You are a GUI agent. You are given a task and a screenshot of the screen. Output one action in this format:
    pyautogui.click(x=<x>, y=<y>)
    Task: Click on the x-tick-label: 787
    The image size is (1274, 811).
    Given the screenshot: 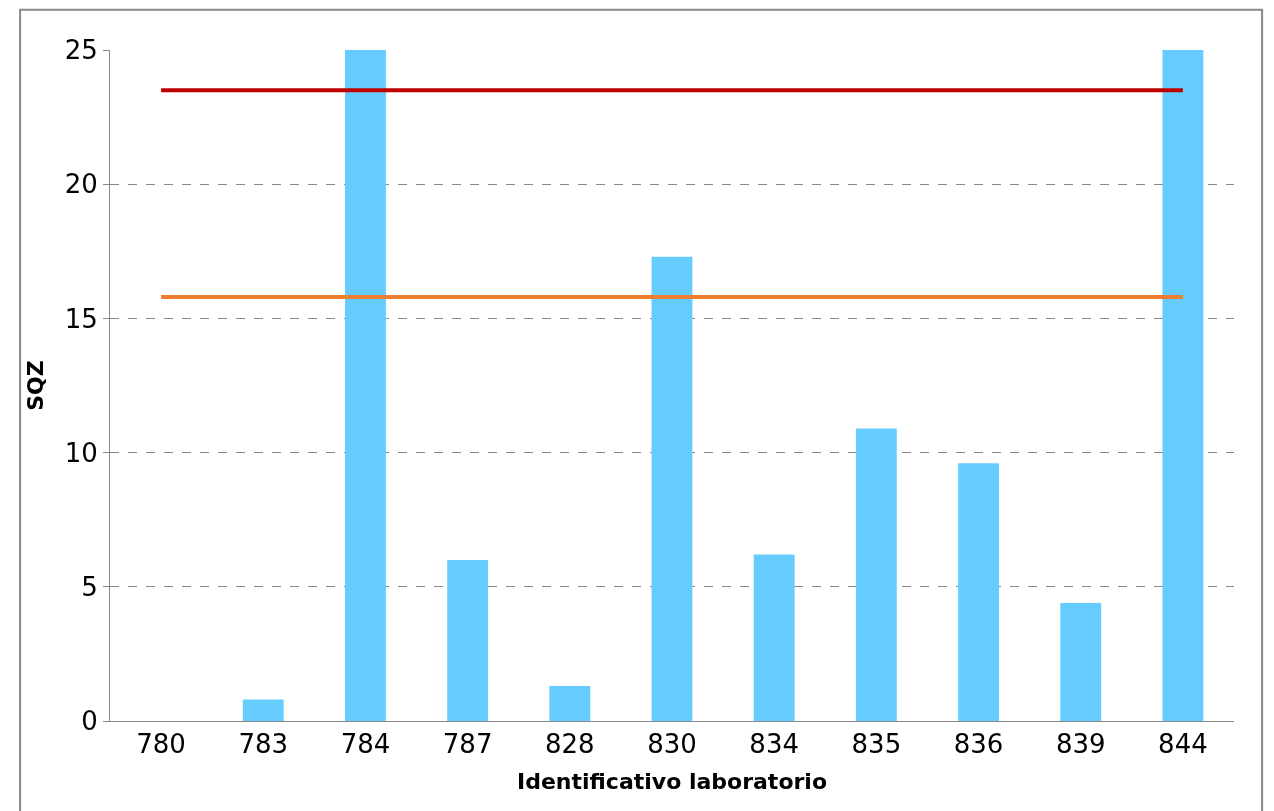 What is the action you would take?
    pyautogui.click(x=467, y=744)
    